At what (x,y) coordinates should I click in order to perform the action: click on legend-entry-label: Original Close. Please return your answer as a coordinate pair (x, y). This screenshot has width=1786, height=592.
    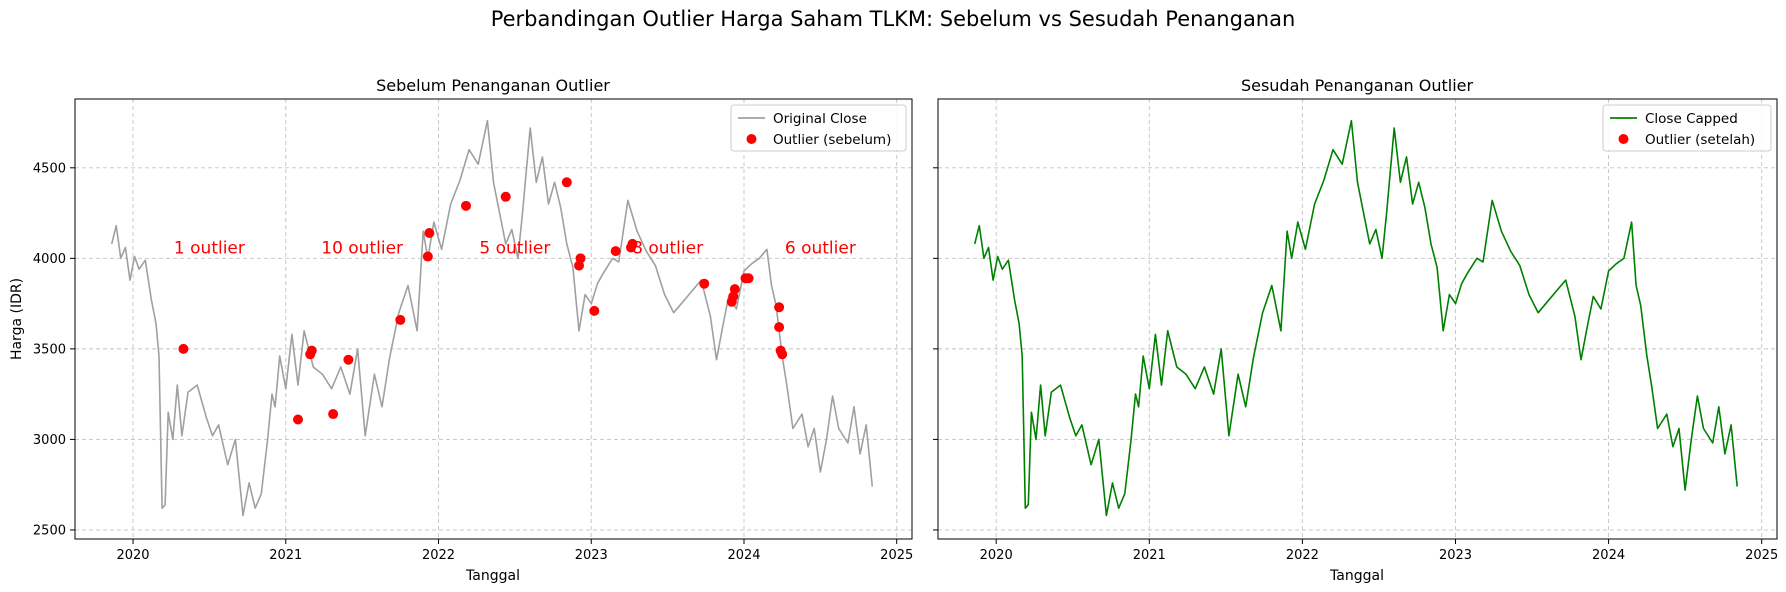
    Looking at the image, I should click on (820, 119).